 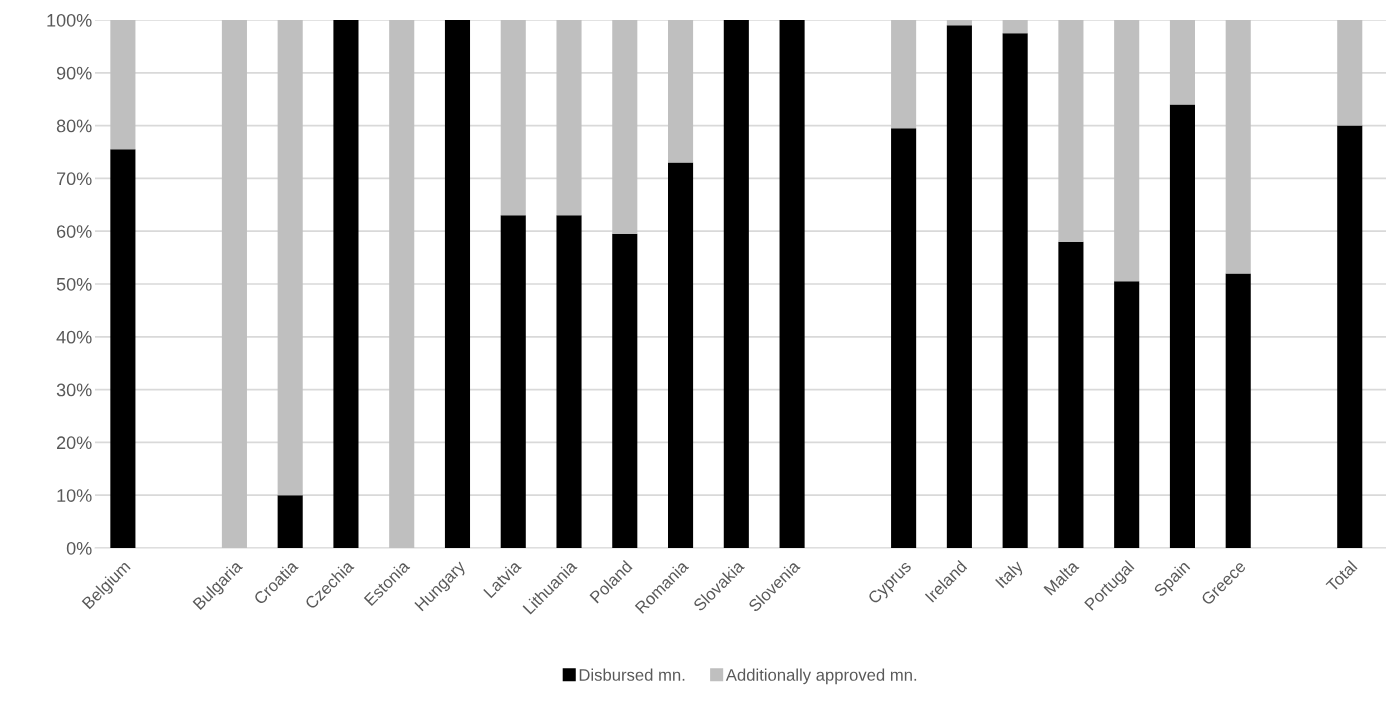 I want to click on y-tick-label: 100%, so click(x=69, y=20).